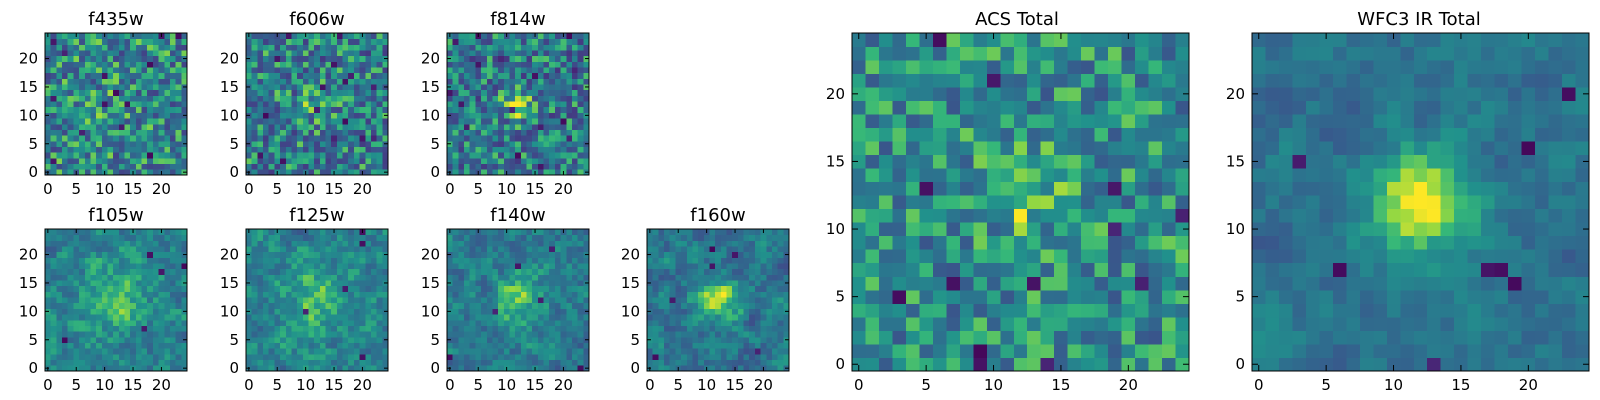  What do you see at coordinates (48, 189) in the screenshot?
I see `x-tick-label: 0` at bounding box center [48, 189].